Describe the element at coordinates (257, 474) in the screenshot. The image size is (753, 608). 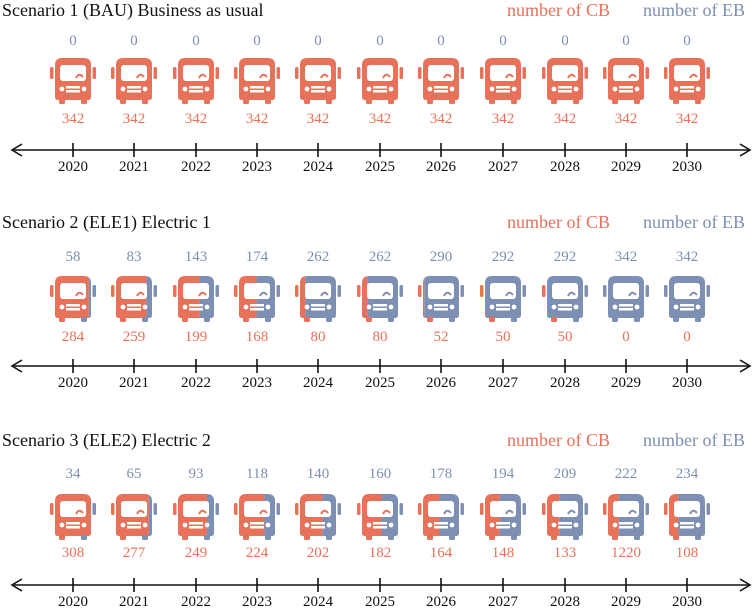
I see `eb-count: 118` at that location.